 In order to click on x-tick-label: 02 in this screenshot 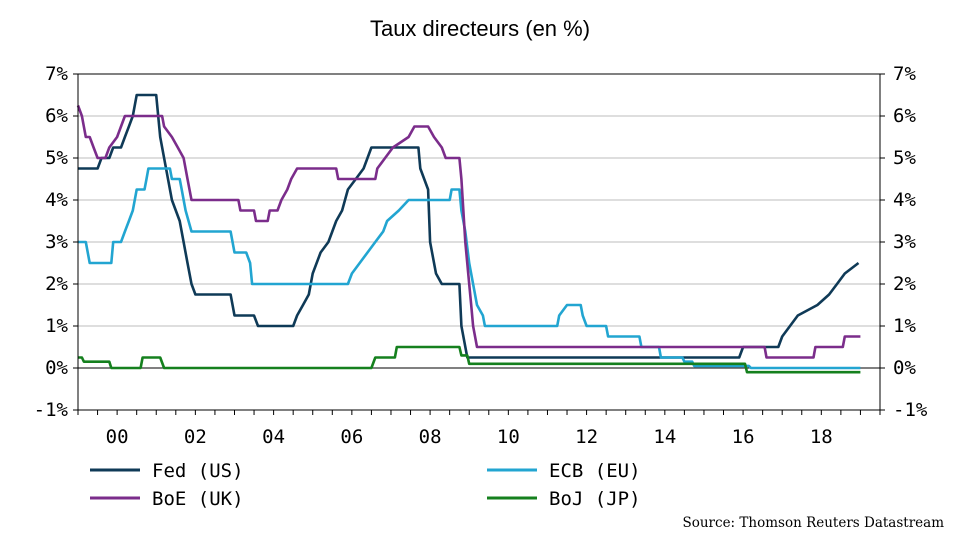, I will do `click(195, 437)`.